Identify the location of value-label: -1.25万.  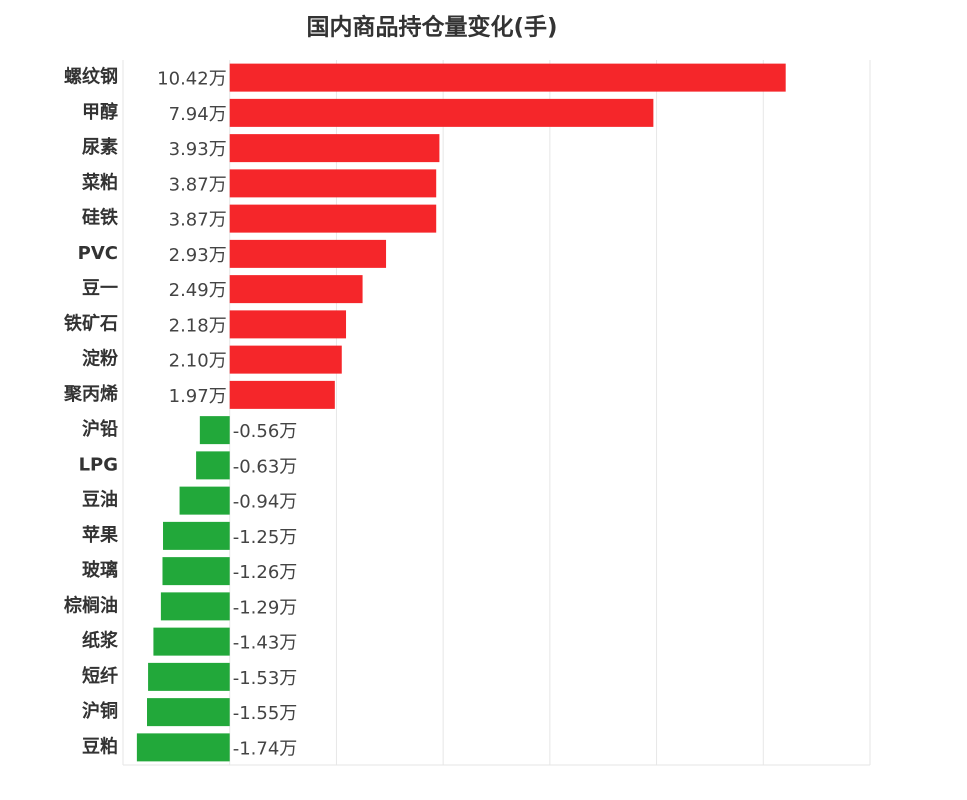
(265, 537).